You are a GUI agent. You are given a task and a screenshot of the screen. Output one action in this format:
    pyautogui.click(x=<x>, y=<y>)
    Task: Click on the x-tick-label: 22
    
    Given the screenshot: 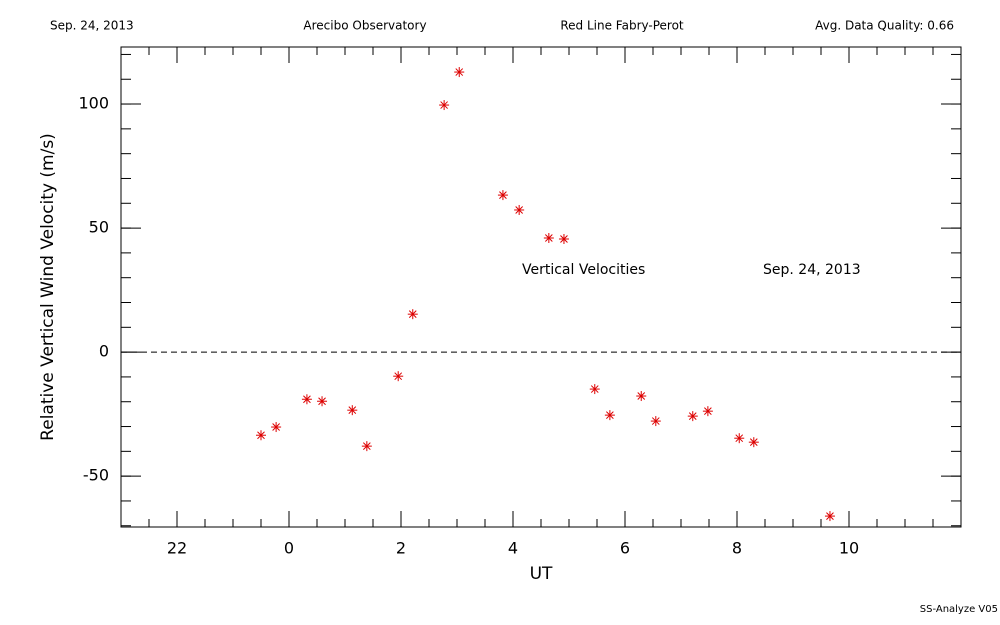 What is the action you would take?
    pyautogui.click(x=177, y=548)
    